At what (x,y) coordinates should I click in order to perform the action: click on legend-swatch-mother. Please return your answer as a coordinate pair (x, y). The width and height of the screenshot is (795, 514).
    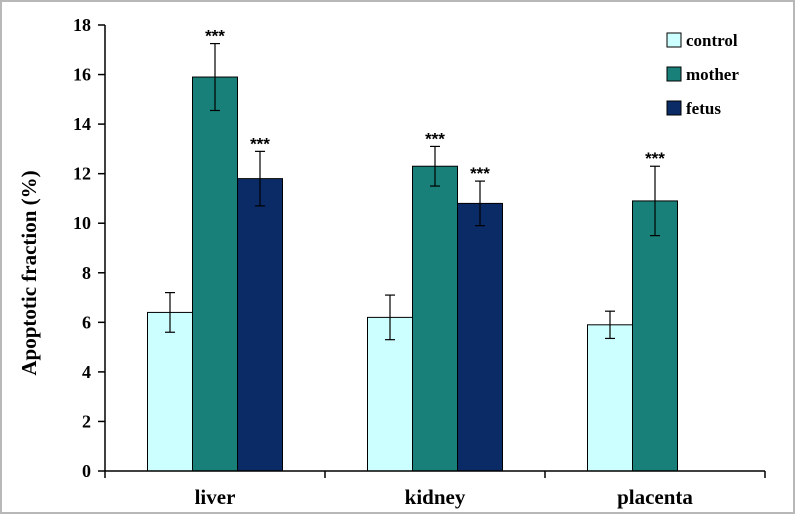
    Looking at the image, I should click on (674, 74).